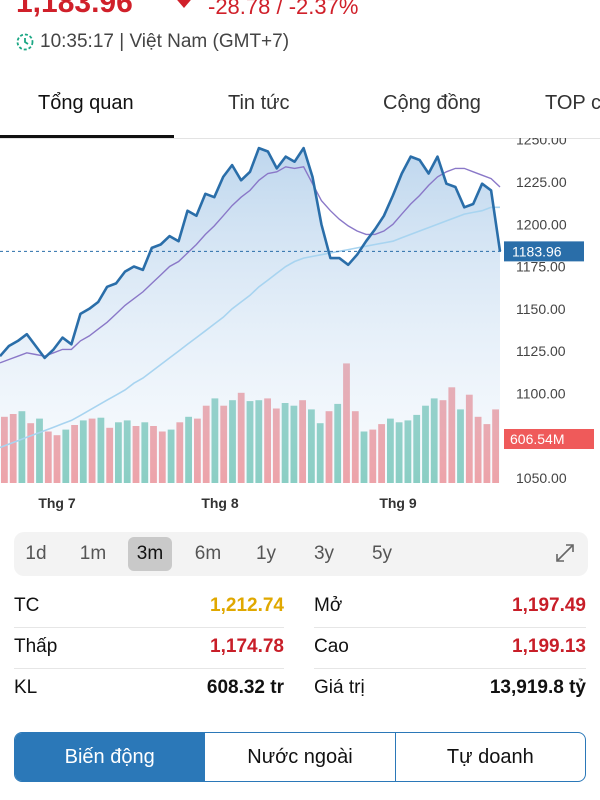 The height and width of the screenshot is (800, 600). I want to click on tab-bar: Tổng quan Tin tức Cộng đồng TOP c, so click(300, 111).